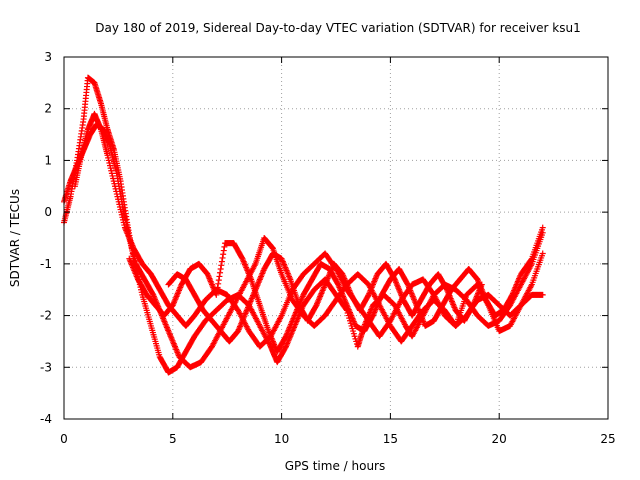 The image size is (640, 480). I want to click on x-tick-label: 25, so click(607, 439).